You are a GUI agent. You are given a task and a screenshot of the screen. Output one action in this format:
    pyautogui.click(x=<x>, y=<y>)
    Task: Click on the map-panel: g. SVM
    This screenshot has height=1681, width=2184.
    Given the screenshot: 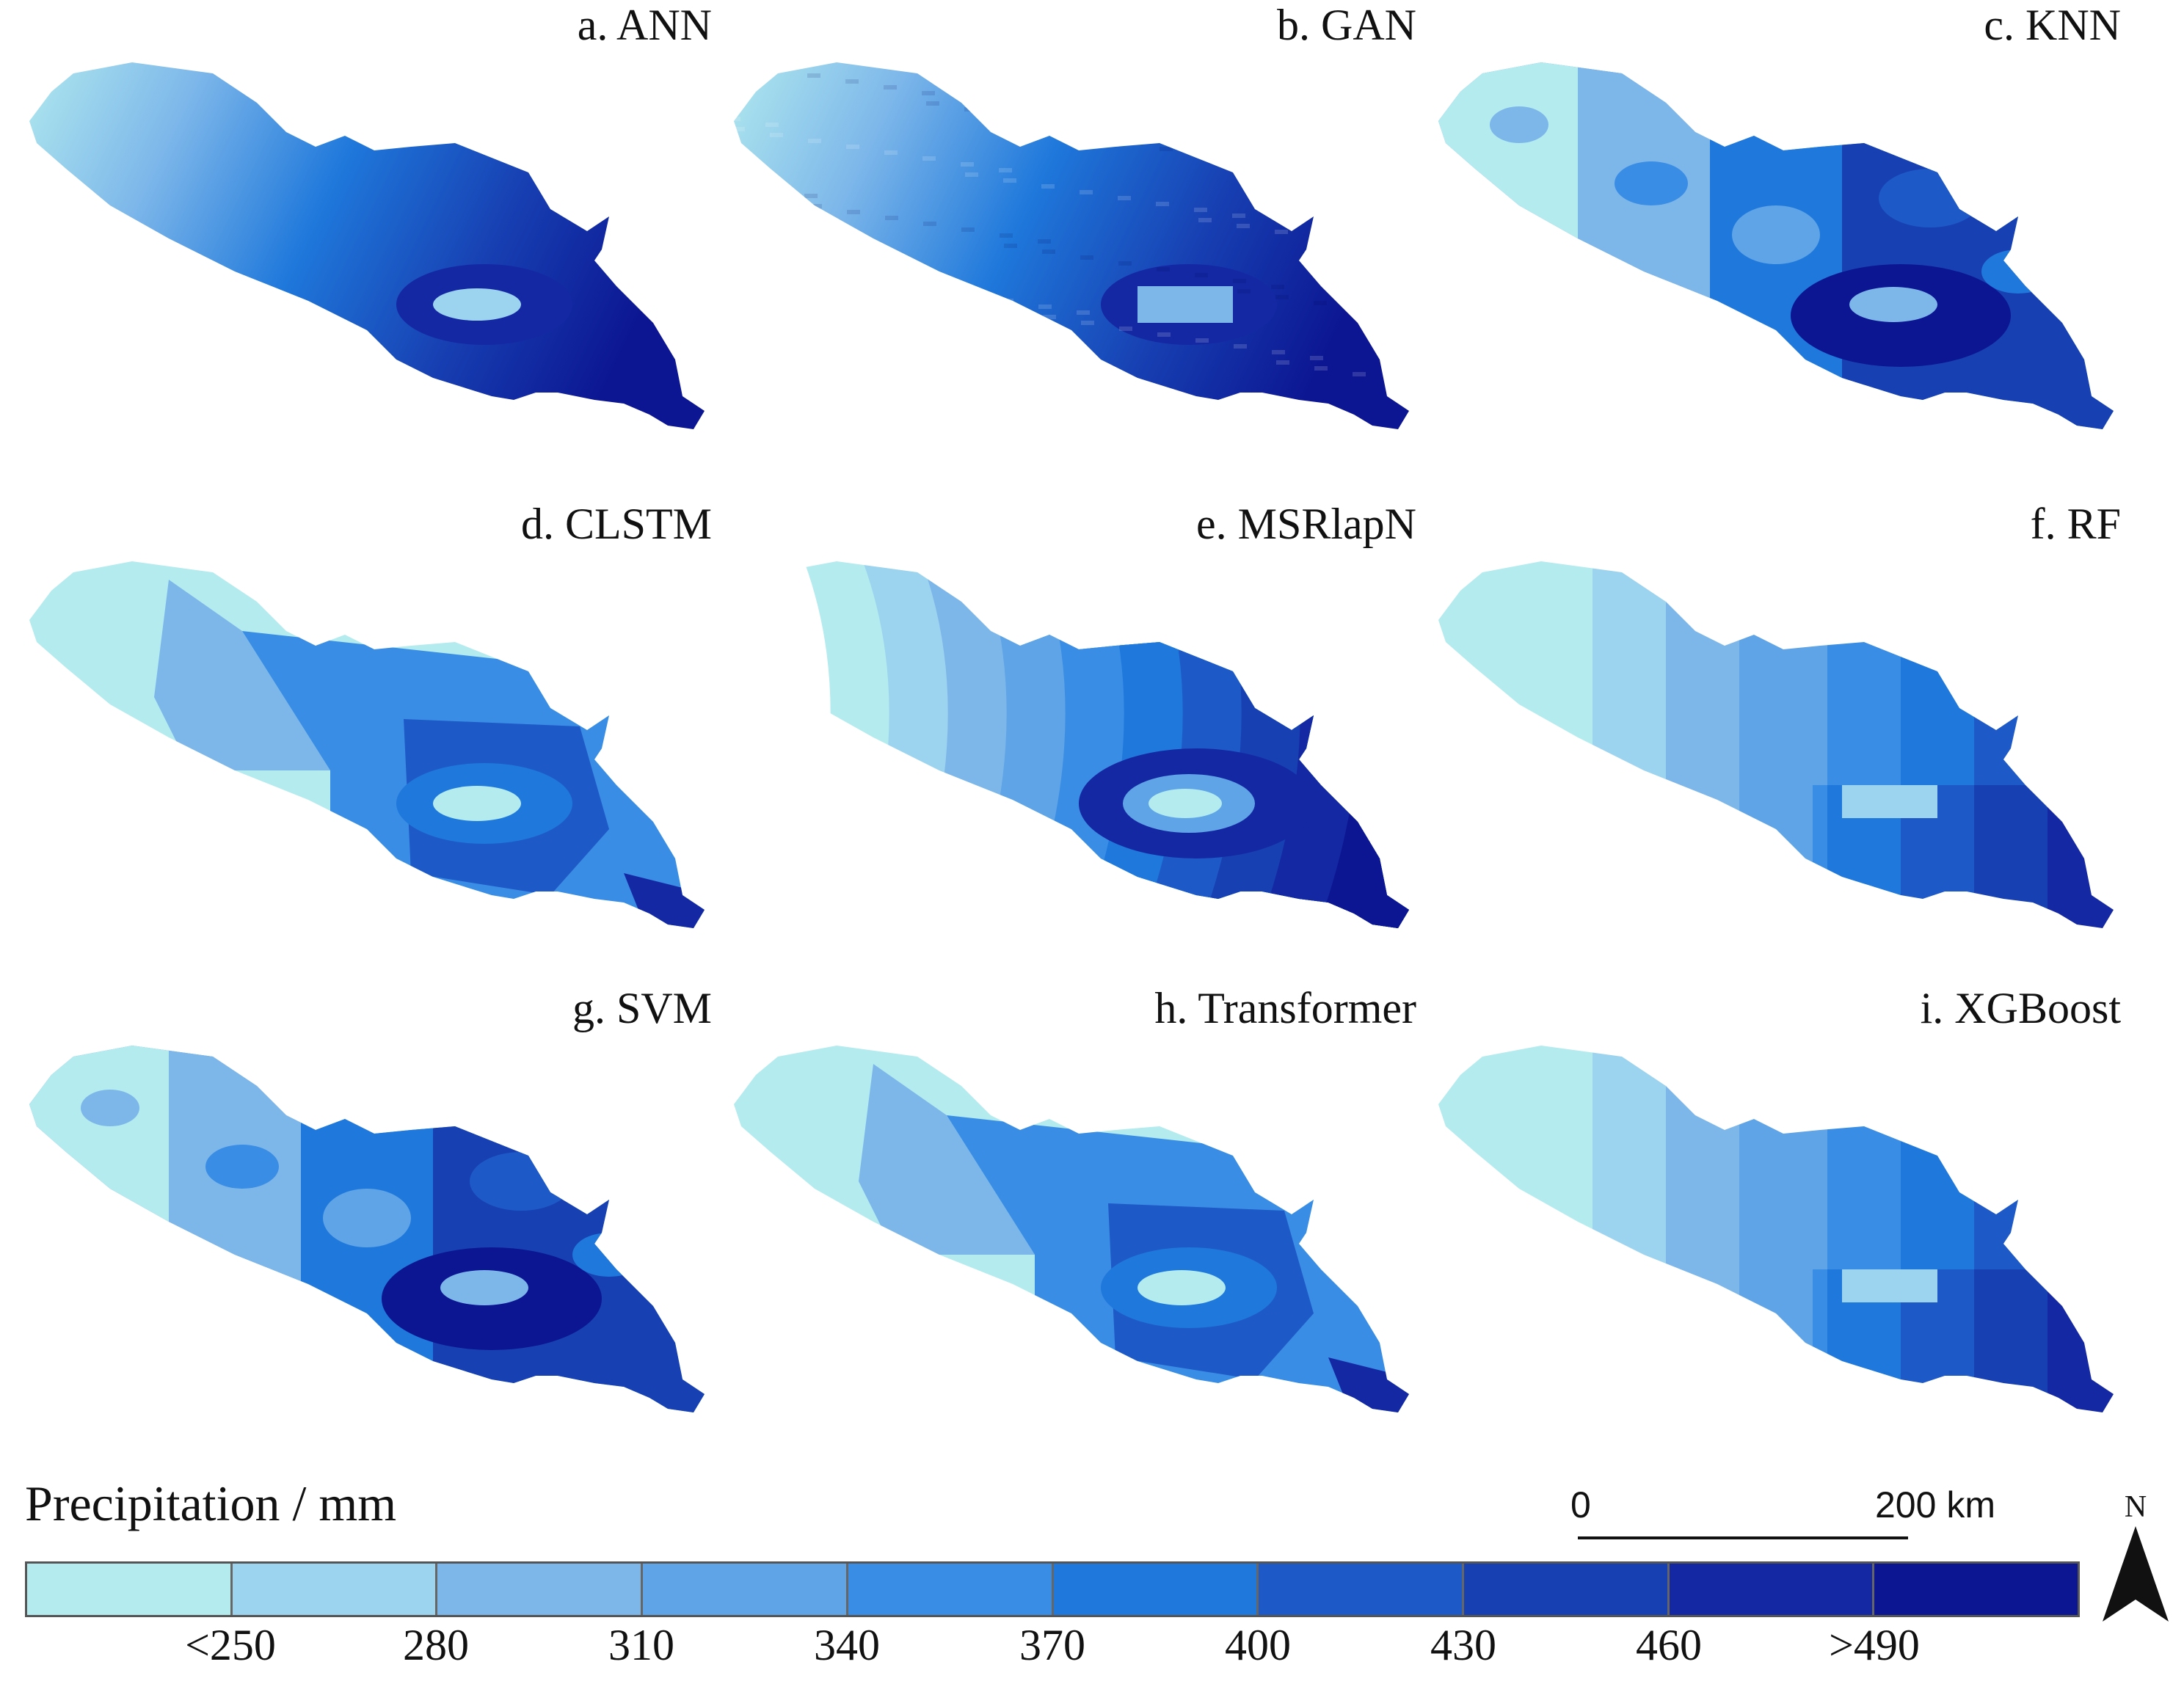 What is the action you would take?
    pyautogui.click(x=367, y=1221)
    